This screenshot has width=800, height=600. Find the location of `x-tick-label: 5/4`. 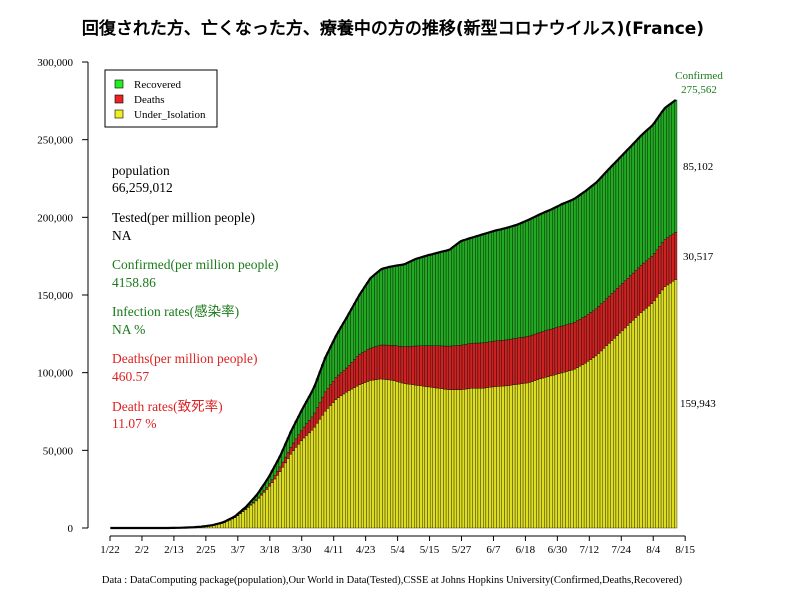

x-tick-label: 5/4 is located at coordinates (398, 550).